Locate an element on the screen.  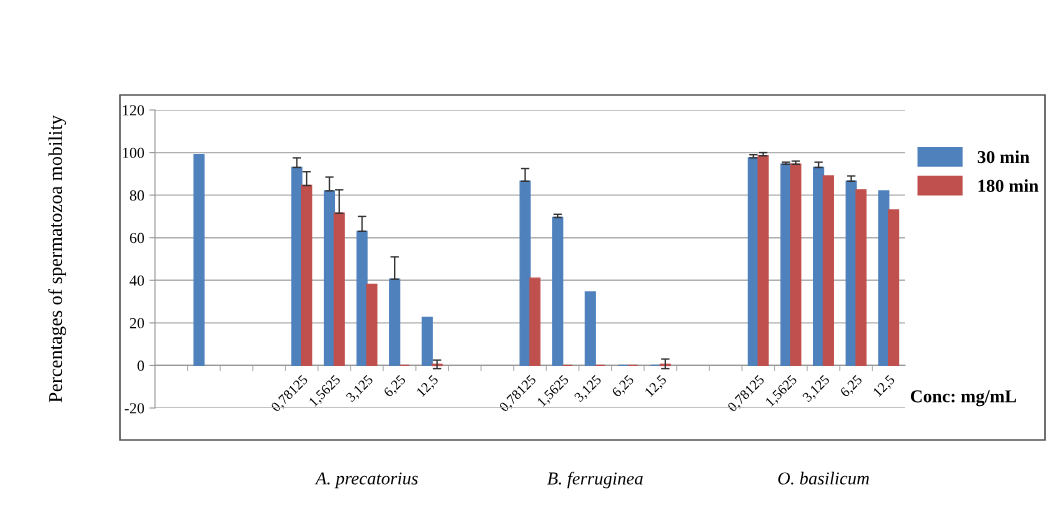
y-tick-label: 100 is located at coordinates (133, 153).